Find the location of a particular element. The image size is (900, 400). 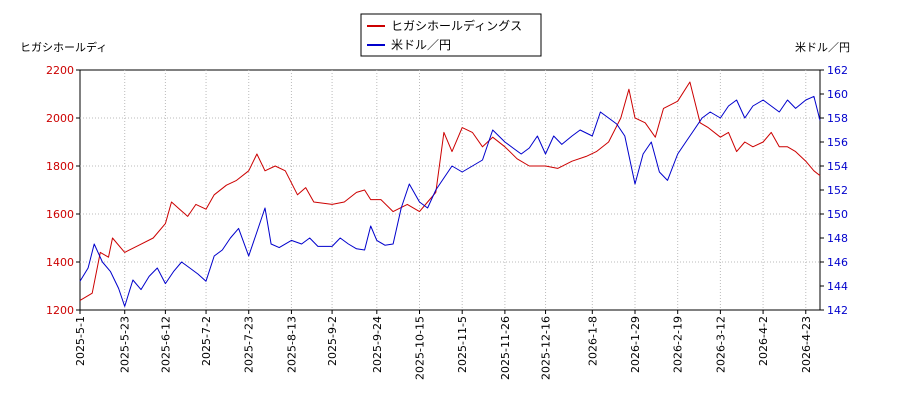

legend-label-usdjpy: 米ドル／円 is located at coordinates (421, 45).